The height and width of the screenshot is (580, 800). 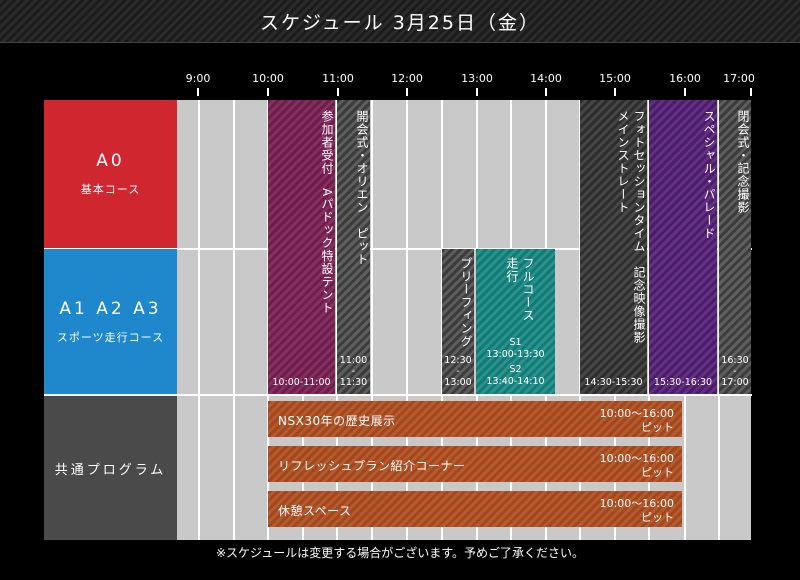 What do you see at coordinates (338, 78) in the screenshot?
I see `time-label: 11:00` at bounding box center [338, 78].